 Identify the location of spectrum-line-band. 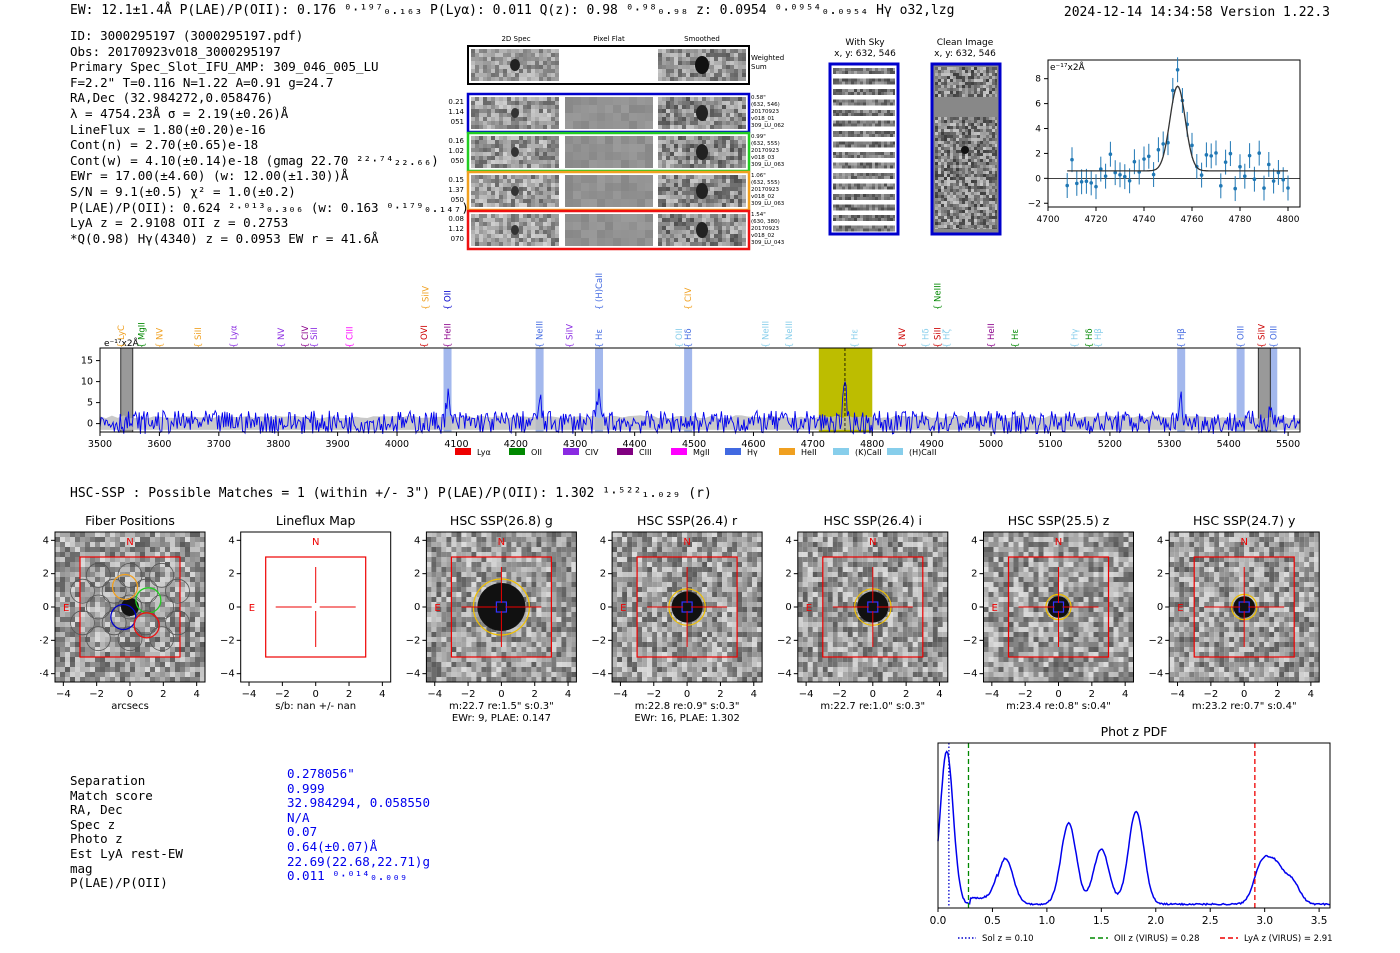
(1240, 390).